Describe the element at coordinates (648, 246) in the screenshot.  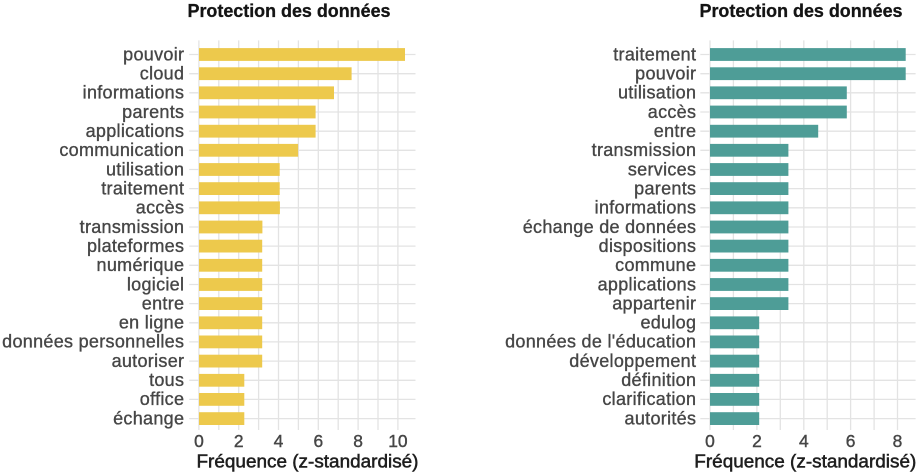
I see `svg-text: dispositions` at that location.